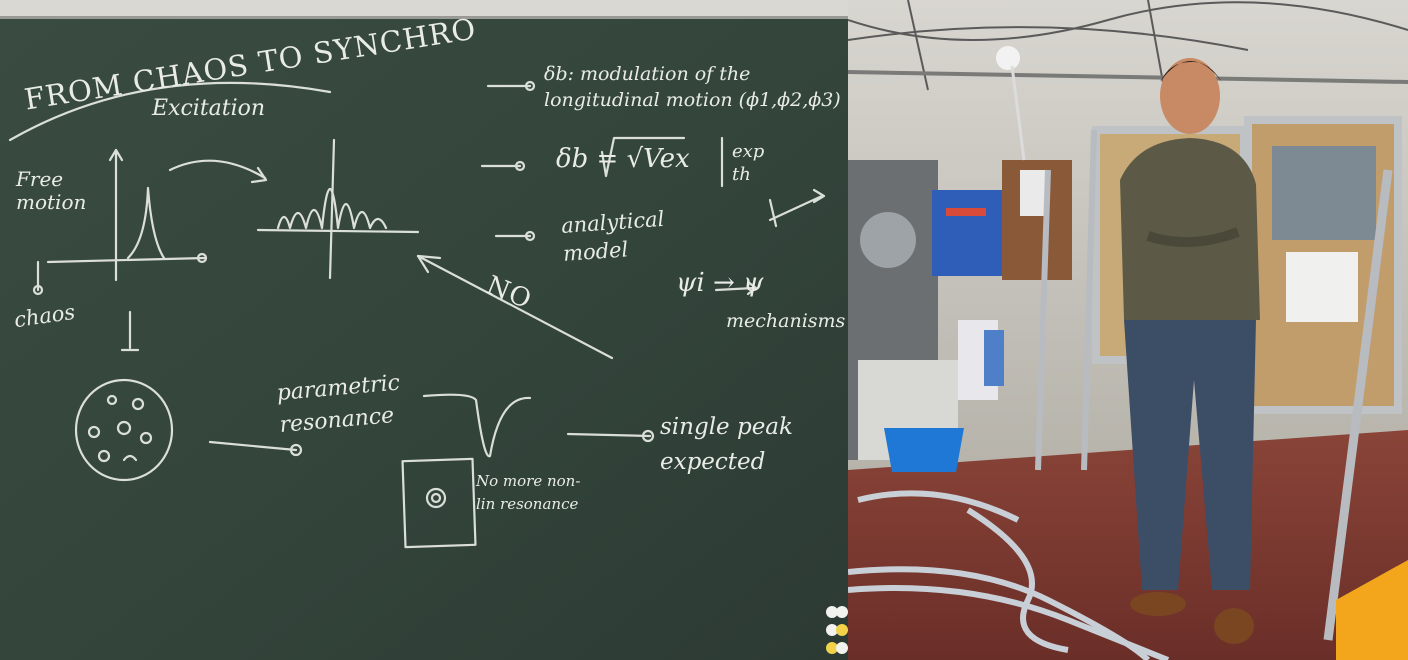 This screenshot has height=660, width=1408. Describe the element at coordinates (623, 159) in the screenshot. I see `board-delta-b-formula: δb = √Vex` at that location.